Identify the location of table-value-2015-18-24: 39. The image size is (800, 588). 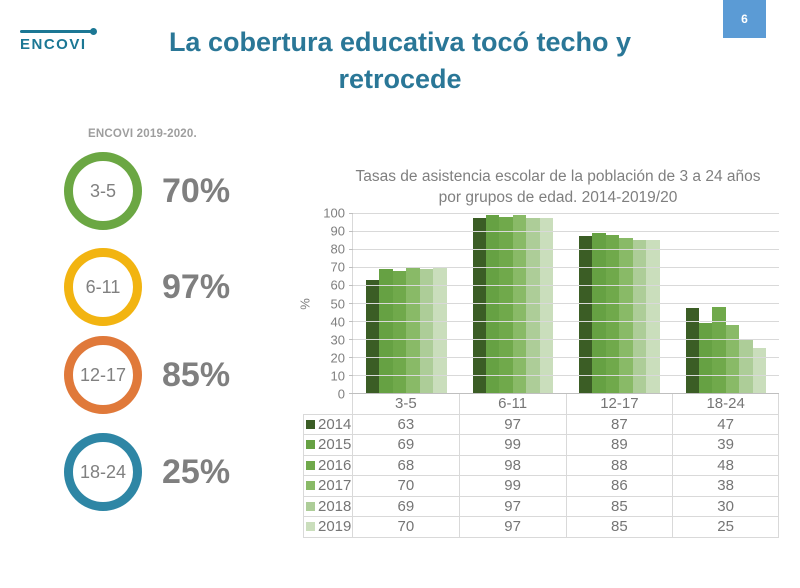
(725, 445).